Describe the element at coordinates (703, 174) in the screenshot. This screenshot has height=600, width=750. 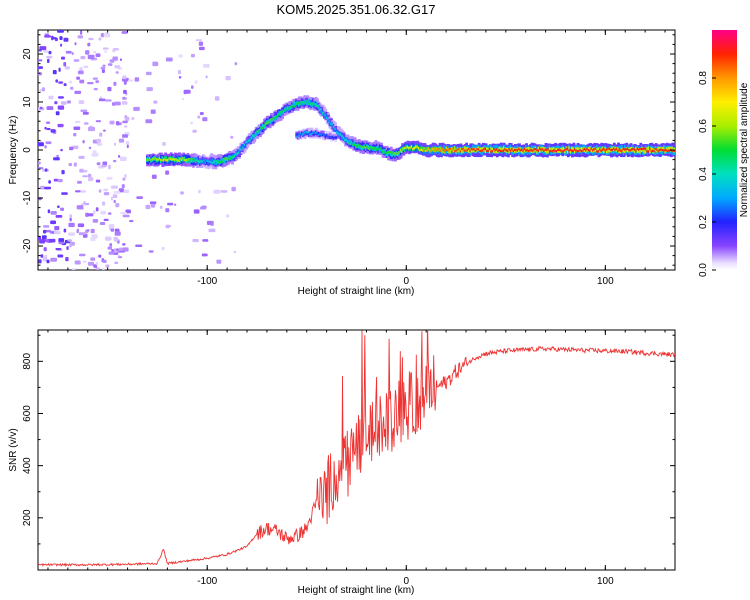
I see `colorbar-tick-label: 0.4` at that location.